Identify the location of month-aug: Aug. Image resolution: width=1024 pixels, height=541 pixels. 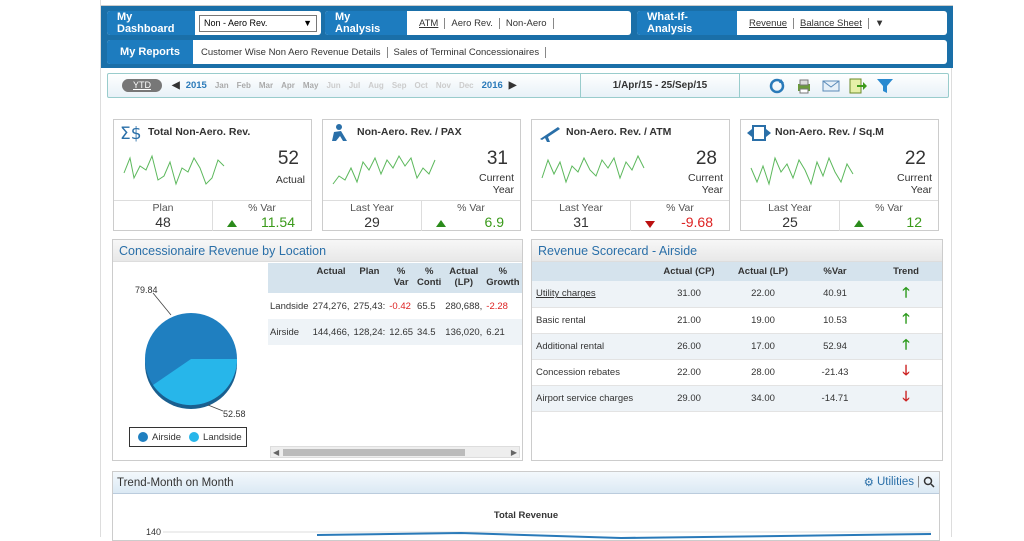
(376, 85).